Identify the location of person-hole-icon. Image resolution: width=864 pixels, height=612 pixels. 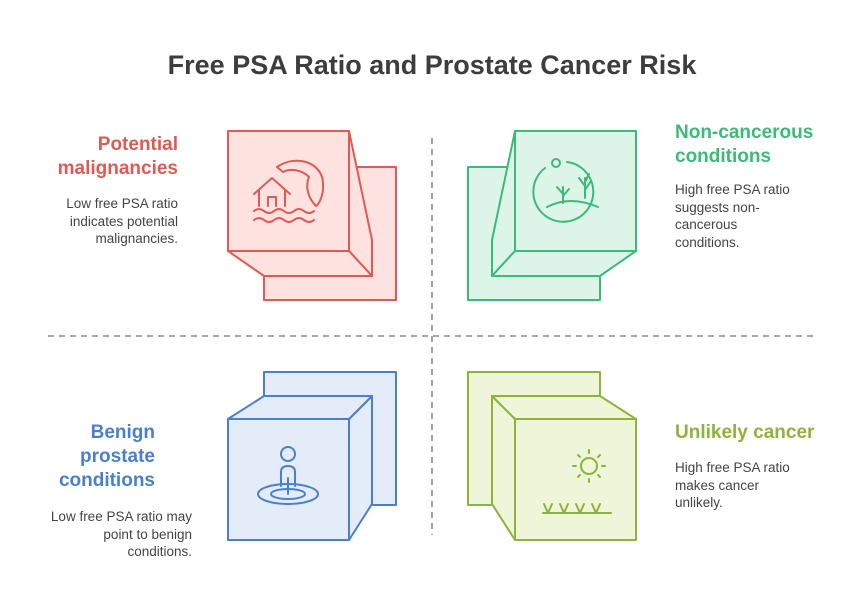
(288, 475).